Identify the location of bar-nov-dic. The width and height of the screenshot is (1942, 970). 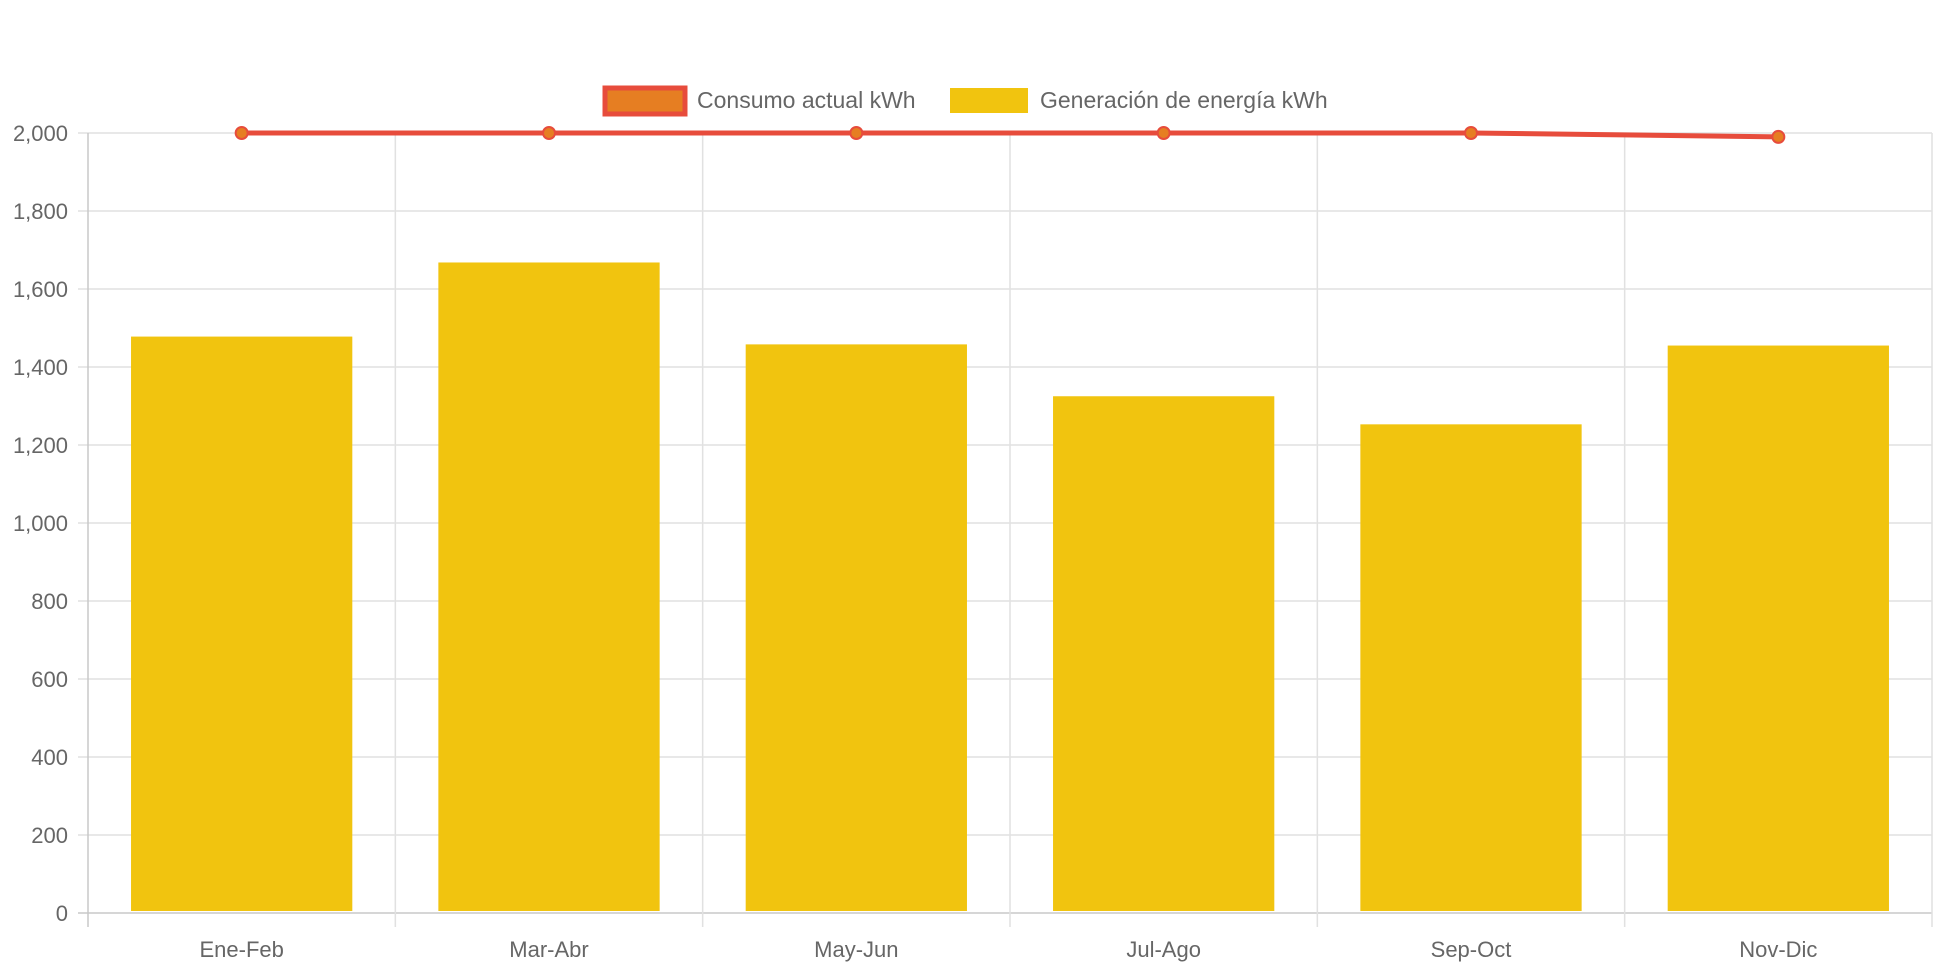
(1778, 628).